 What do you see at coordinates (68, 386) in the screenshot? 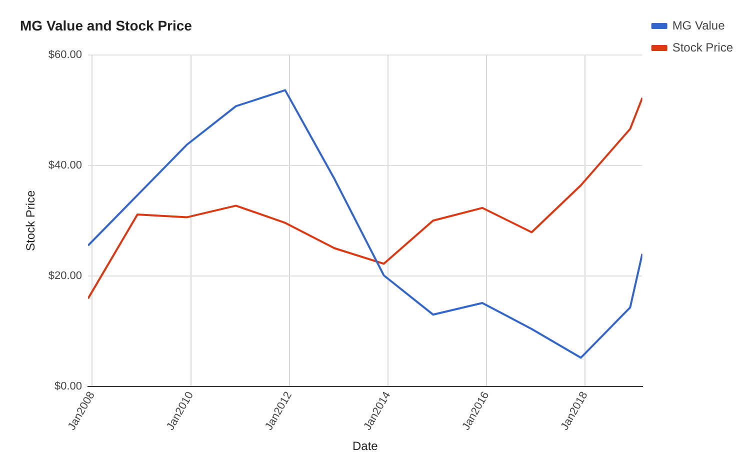
I see `y-tick-label: $0.00` at bounding box center [68, 386].